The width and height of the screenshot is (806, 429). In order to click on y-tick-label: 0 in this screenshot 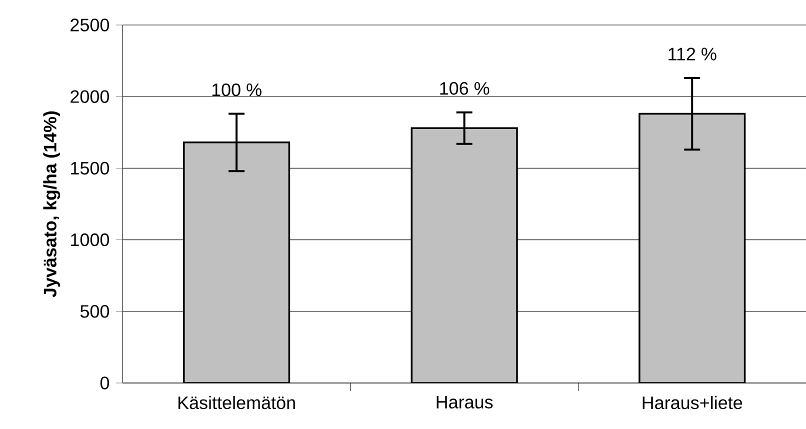, I will do `click(105, 383)`.